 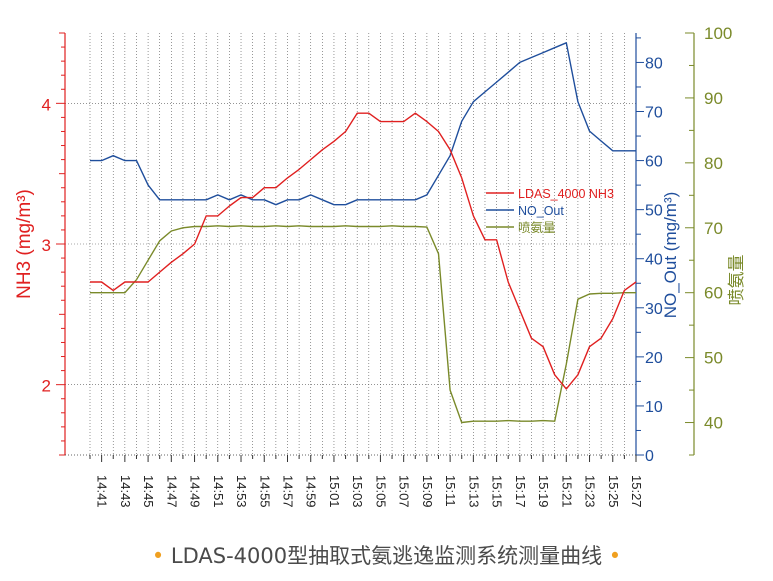 I want to click on x-tick-label: 15:27, so click(x=636, y=491).